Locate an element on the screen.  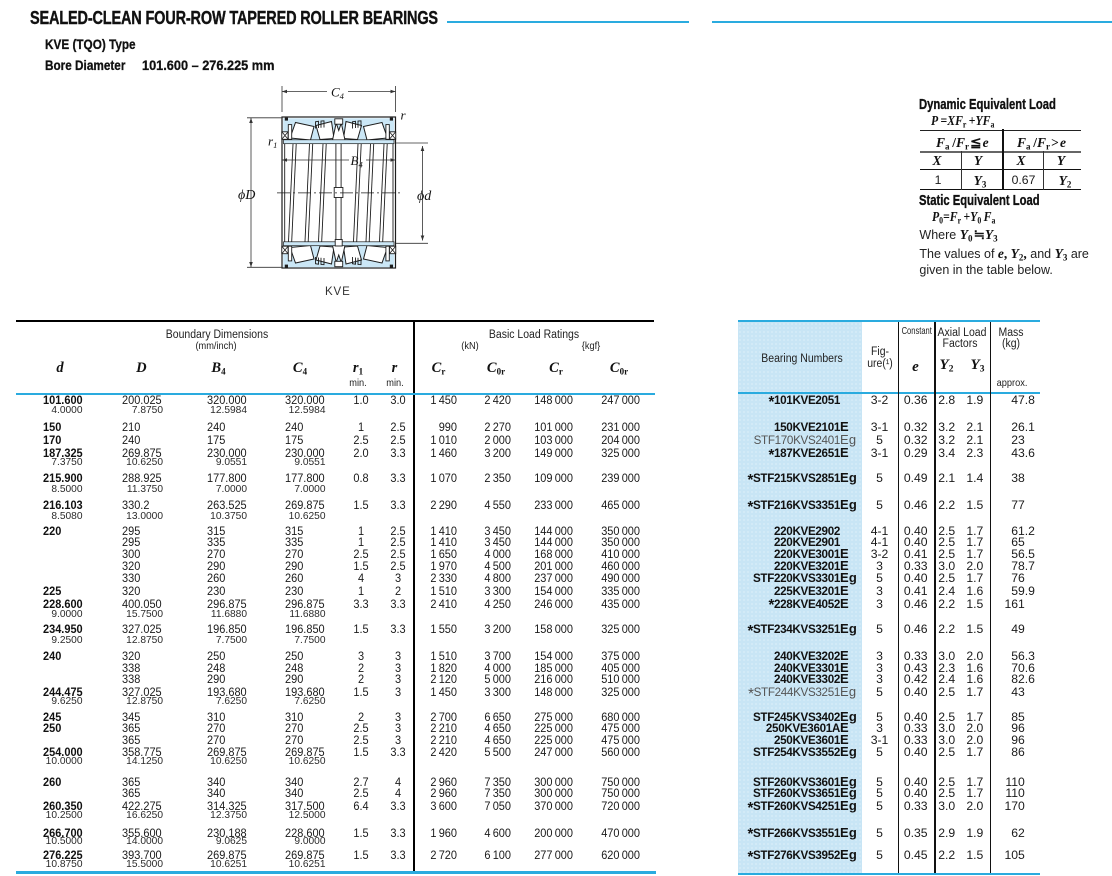
svg-text: ϕd is located at coordinates (424, 196).